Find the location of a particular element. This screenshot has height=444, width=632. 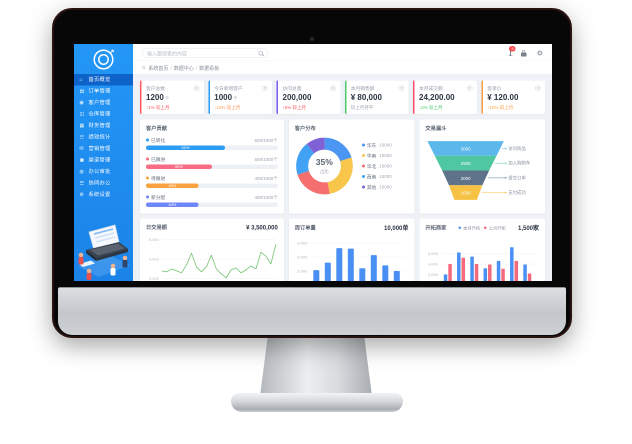

legend-label: 华北 is located at coordinates (371, 167).